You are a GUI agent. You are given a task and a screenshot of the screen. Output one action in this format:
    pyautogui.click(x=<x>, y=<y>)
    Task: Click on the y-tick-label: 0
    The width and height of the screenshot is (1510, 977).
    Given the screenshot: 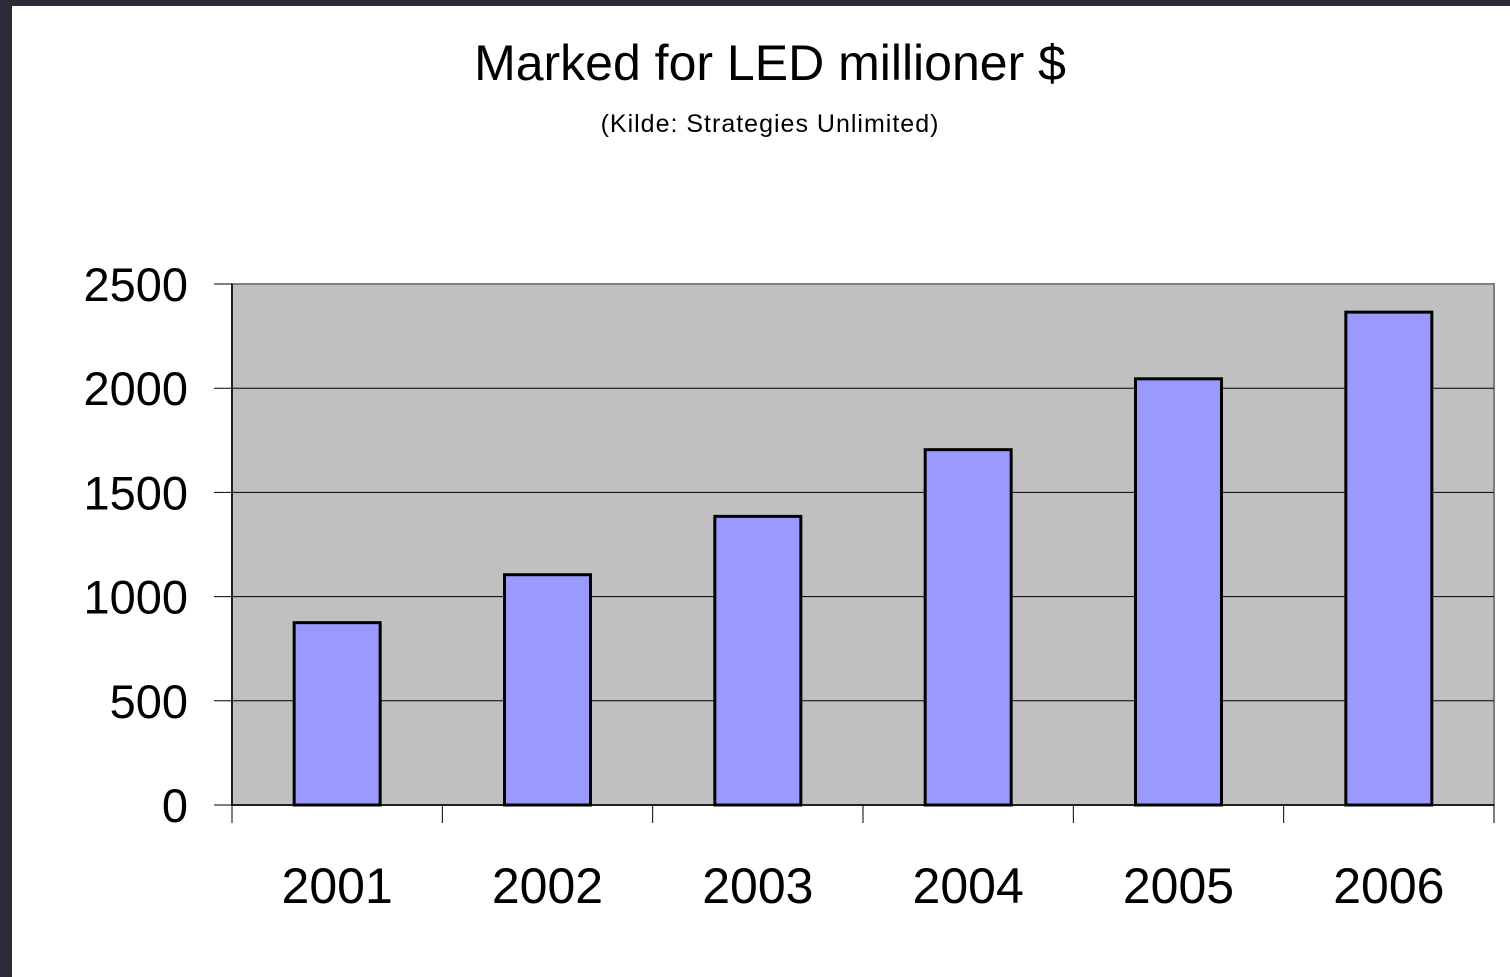 What is the action you would take?
    pyautogui.click(x=175, y=805)
    